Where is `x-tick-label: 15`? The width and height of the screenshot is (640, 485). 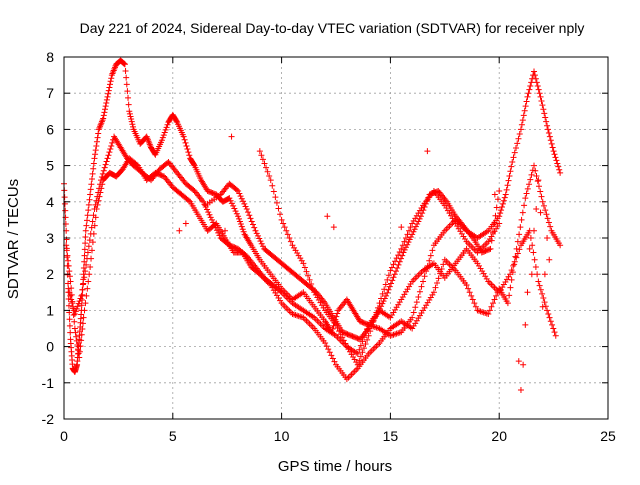
x-tick-label: 15 is located at coordinates (391, 436).